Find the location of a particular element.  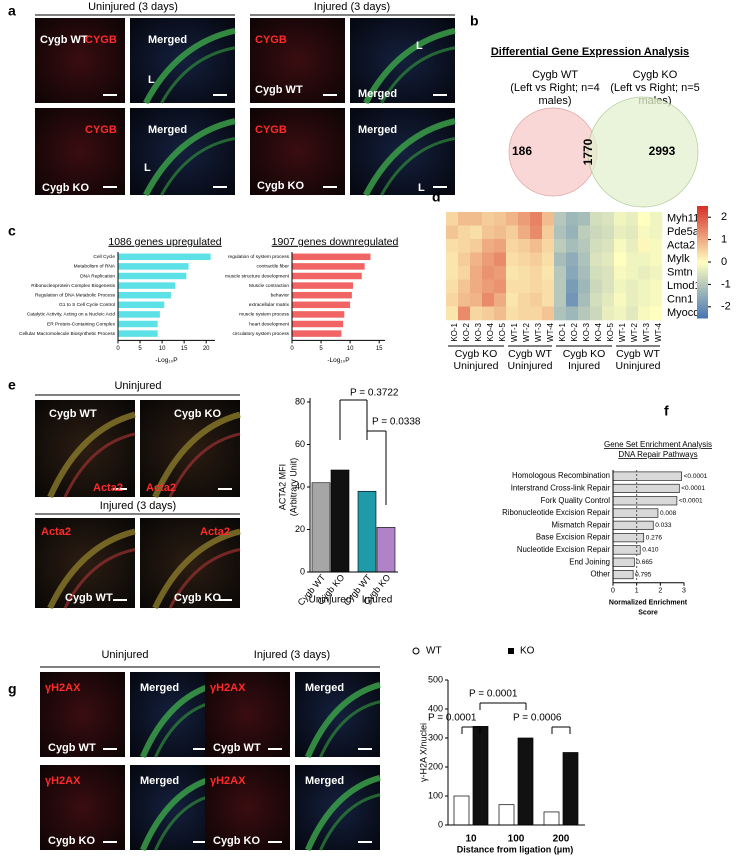

category-label: G1 to S Cell Cycle Control is located at coordinates (87, 305).